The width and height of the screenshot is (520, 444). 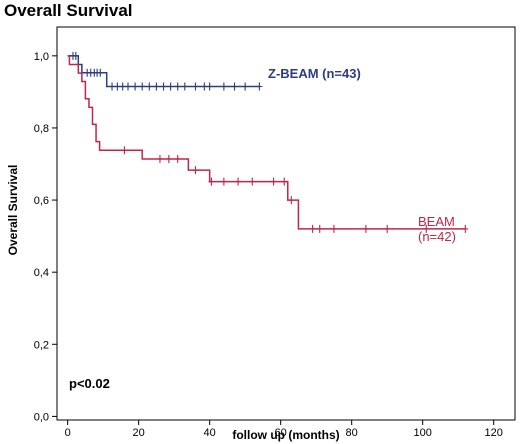 What do you see at coordinates (45, 237) in the screenshot?
I see `y-axis: 0,0 0,2 0,4 0,6 0,8 1,0` at bounding box center [45, 237].